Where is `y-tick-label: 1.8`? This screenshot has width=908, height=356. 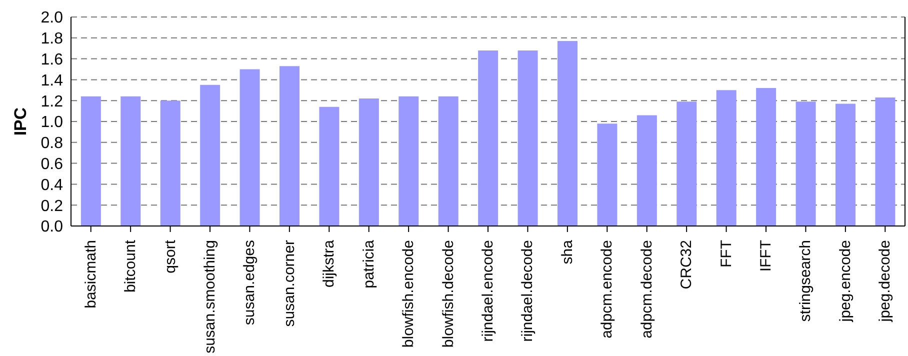
y-tick-label: 1.8 is located at coordinates (52, 39).